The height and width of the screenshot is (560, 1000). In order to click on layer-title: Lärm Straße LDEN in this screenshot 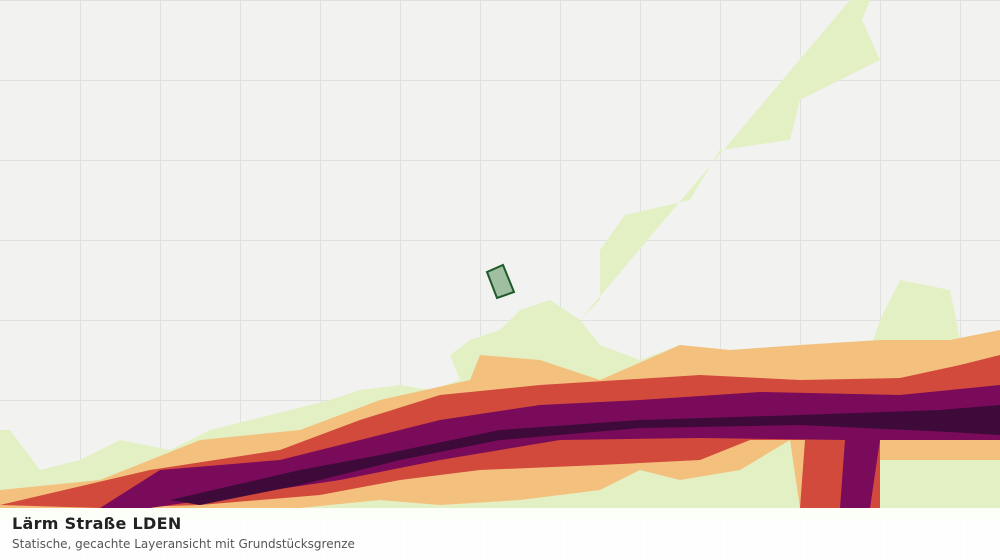, I will do `click(97, 523)`.